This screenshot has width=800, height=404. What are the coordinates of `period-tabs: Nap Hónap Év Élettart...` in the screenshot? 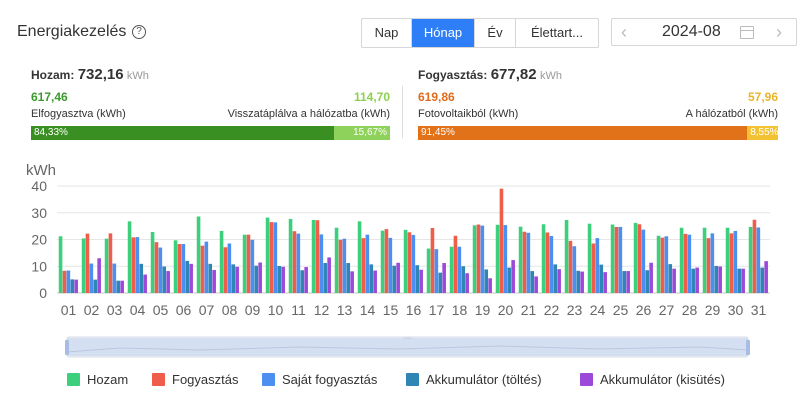 It's located at (480, 33).